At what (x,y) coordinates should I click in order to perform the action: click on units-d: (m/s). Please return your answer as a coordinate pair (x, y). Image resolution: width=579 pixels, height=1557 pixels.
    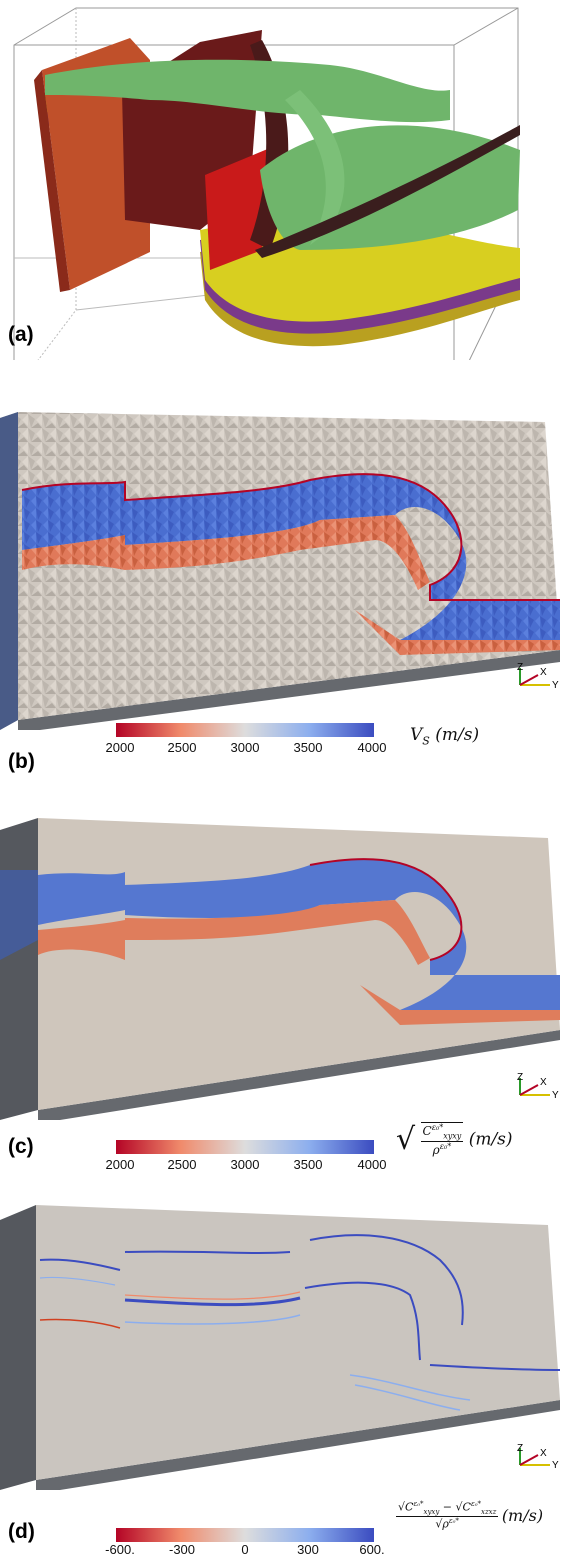
    Looking at the image, I should click on (522, 1515).